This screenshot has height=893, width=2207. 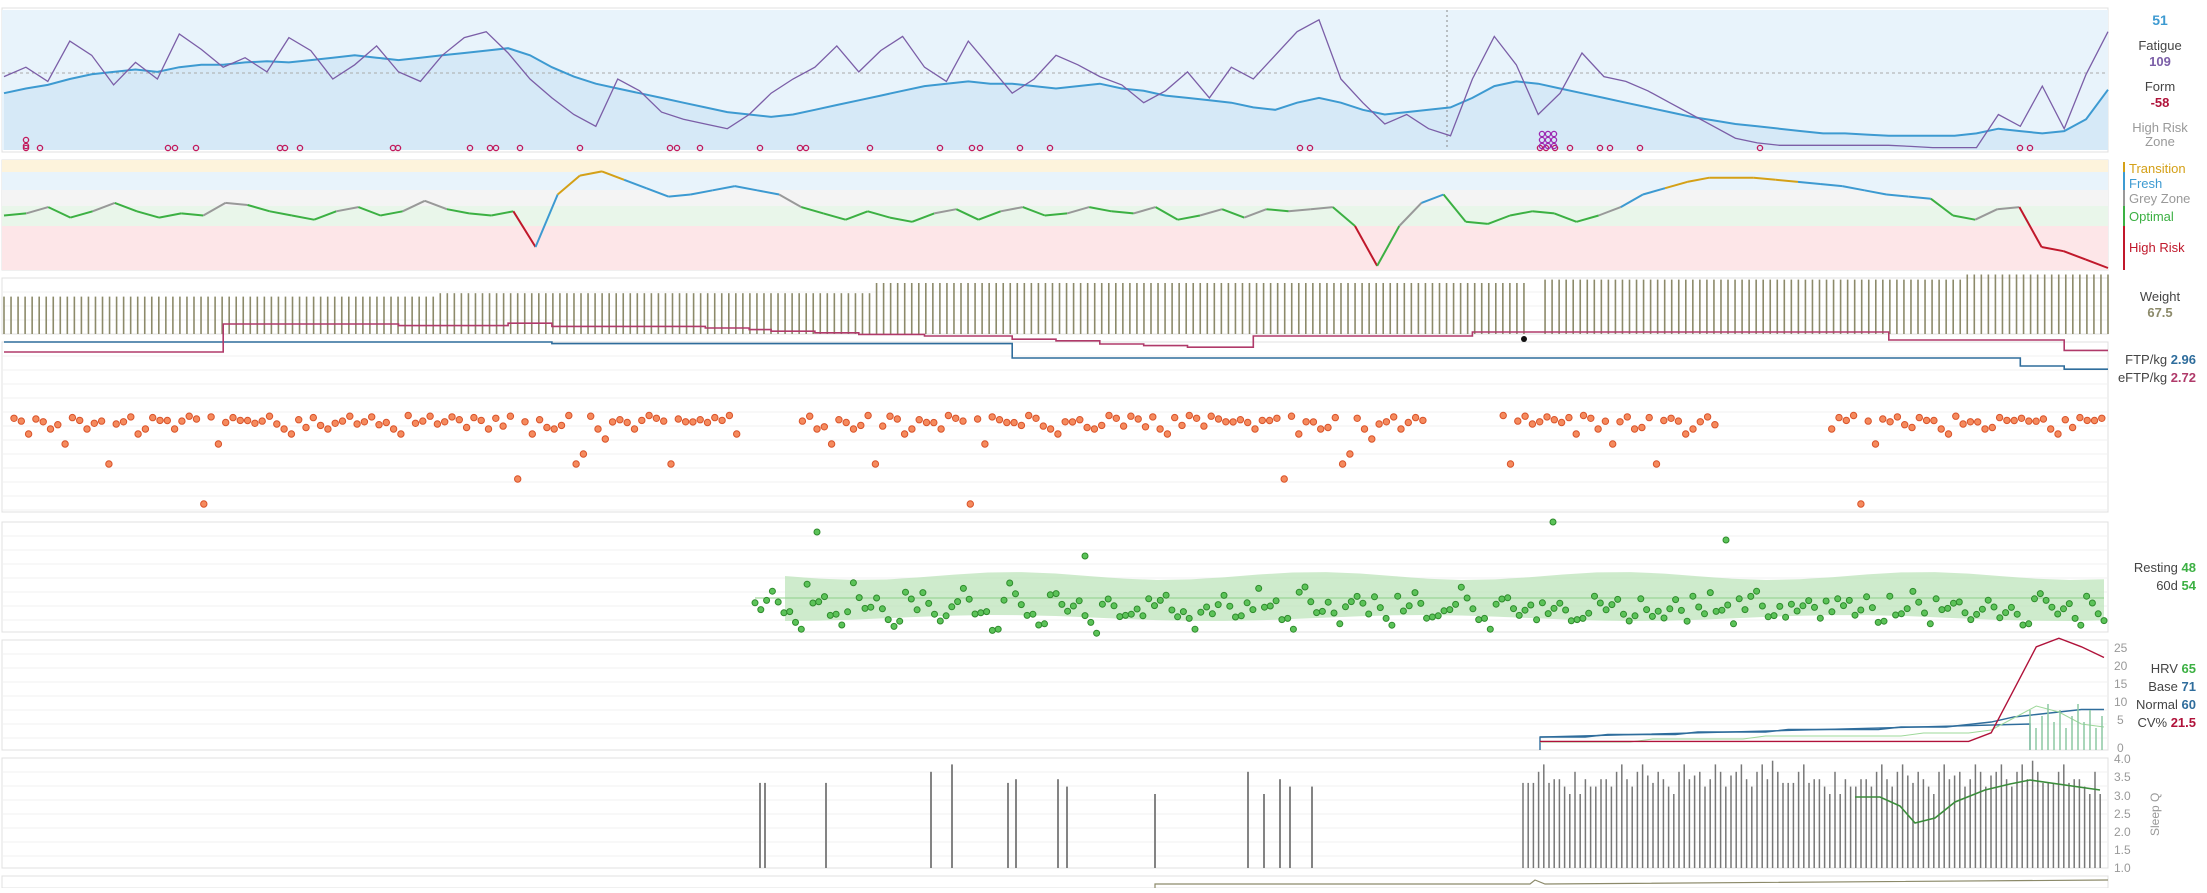 What do you see at coordinates (2122, 796) in the screenshot?
I see `sleep-tick-3-0: 3.0` at bounding box center [2122, 796].